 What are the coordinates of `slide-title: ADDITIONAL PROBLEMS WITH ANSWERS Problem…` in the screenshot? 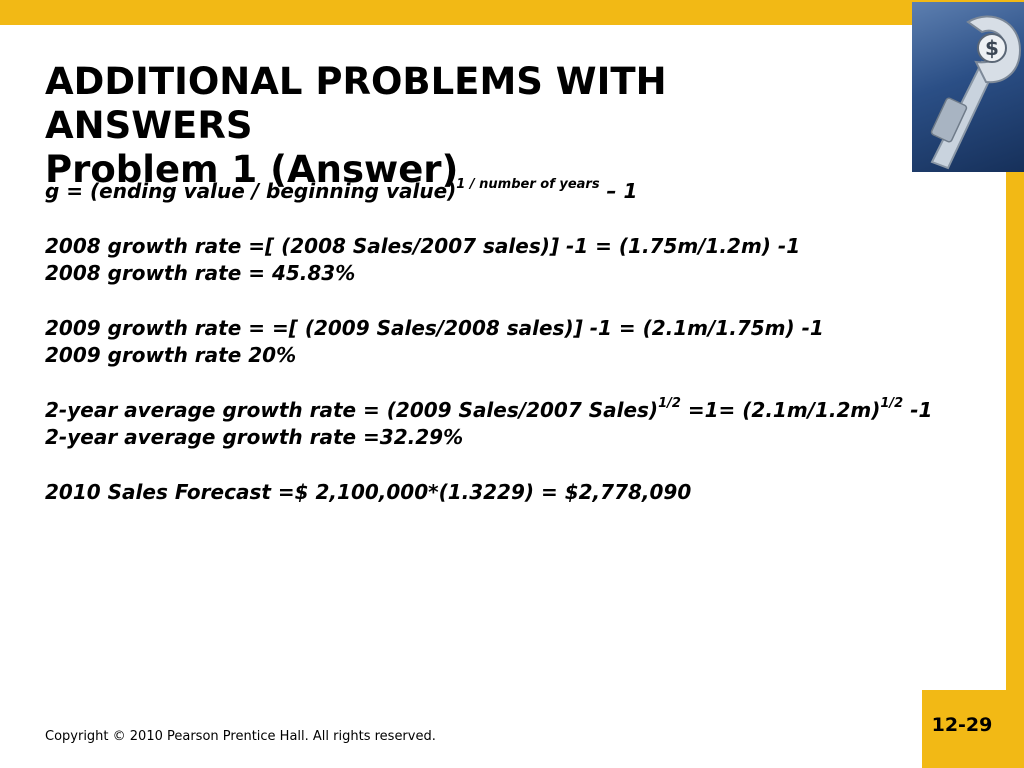 It's located at (475, 126).